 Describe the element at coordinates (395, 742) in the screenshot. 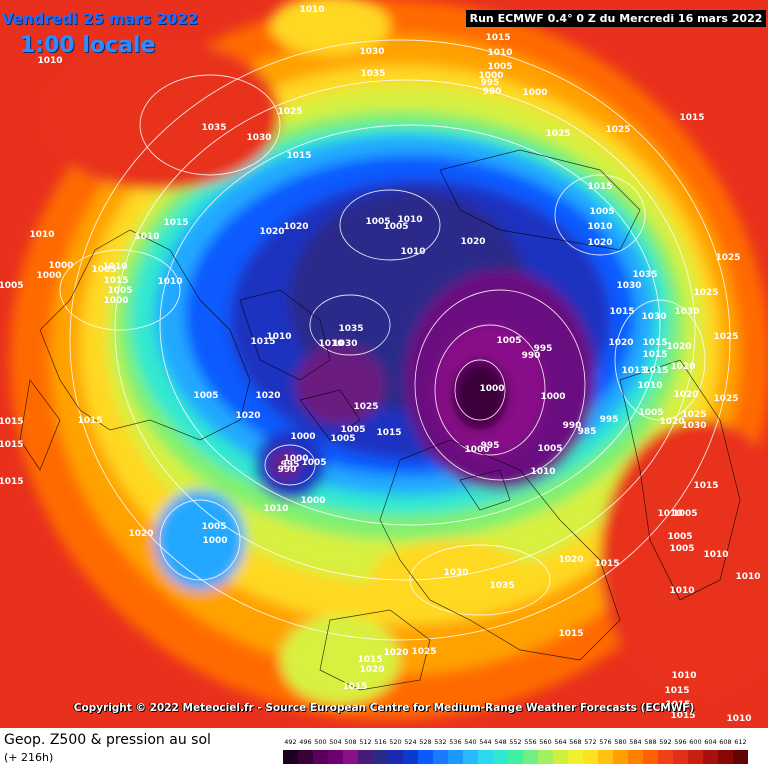

I see `legend-label: 520` at that location.